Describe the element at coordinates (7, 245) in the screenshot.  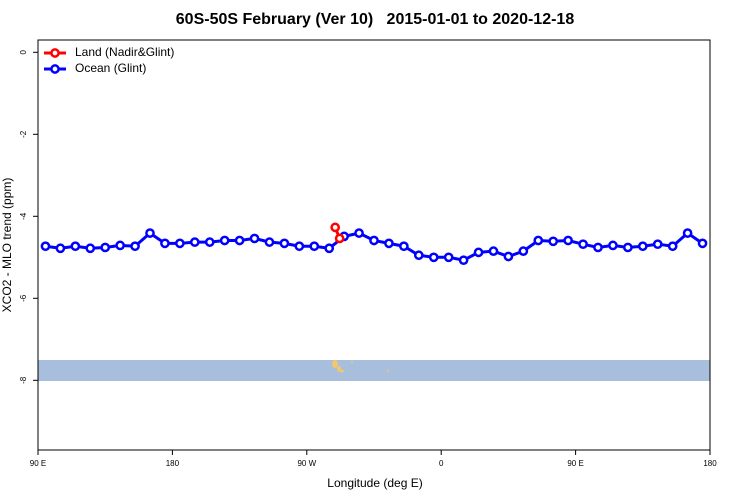
I see `y-axis-label: XCO2 - MLO trend (ppm)` at that location.